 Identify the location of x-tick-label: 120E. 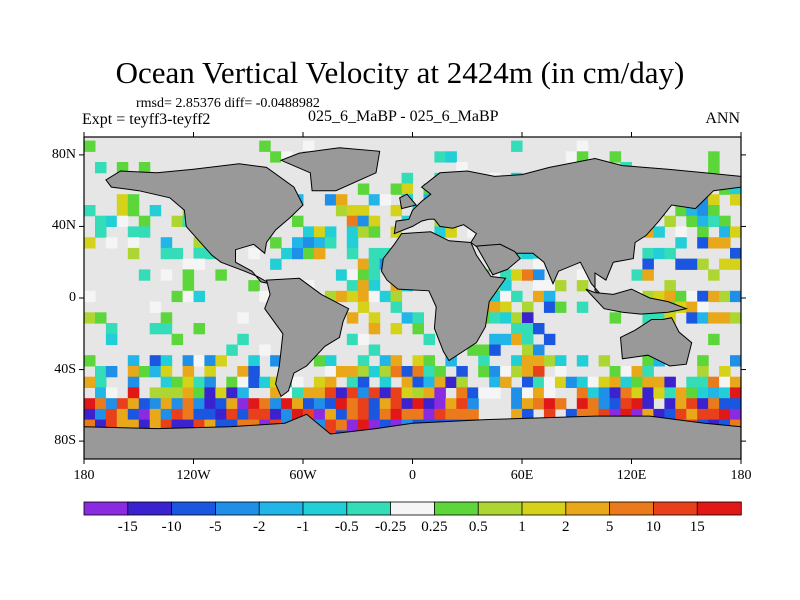
(631, 475).